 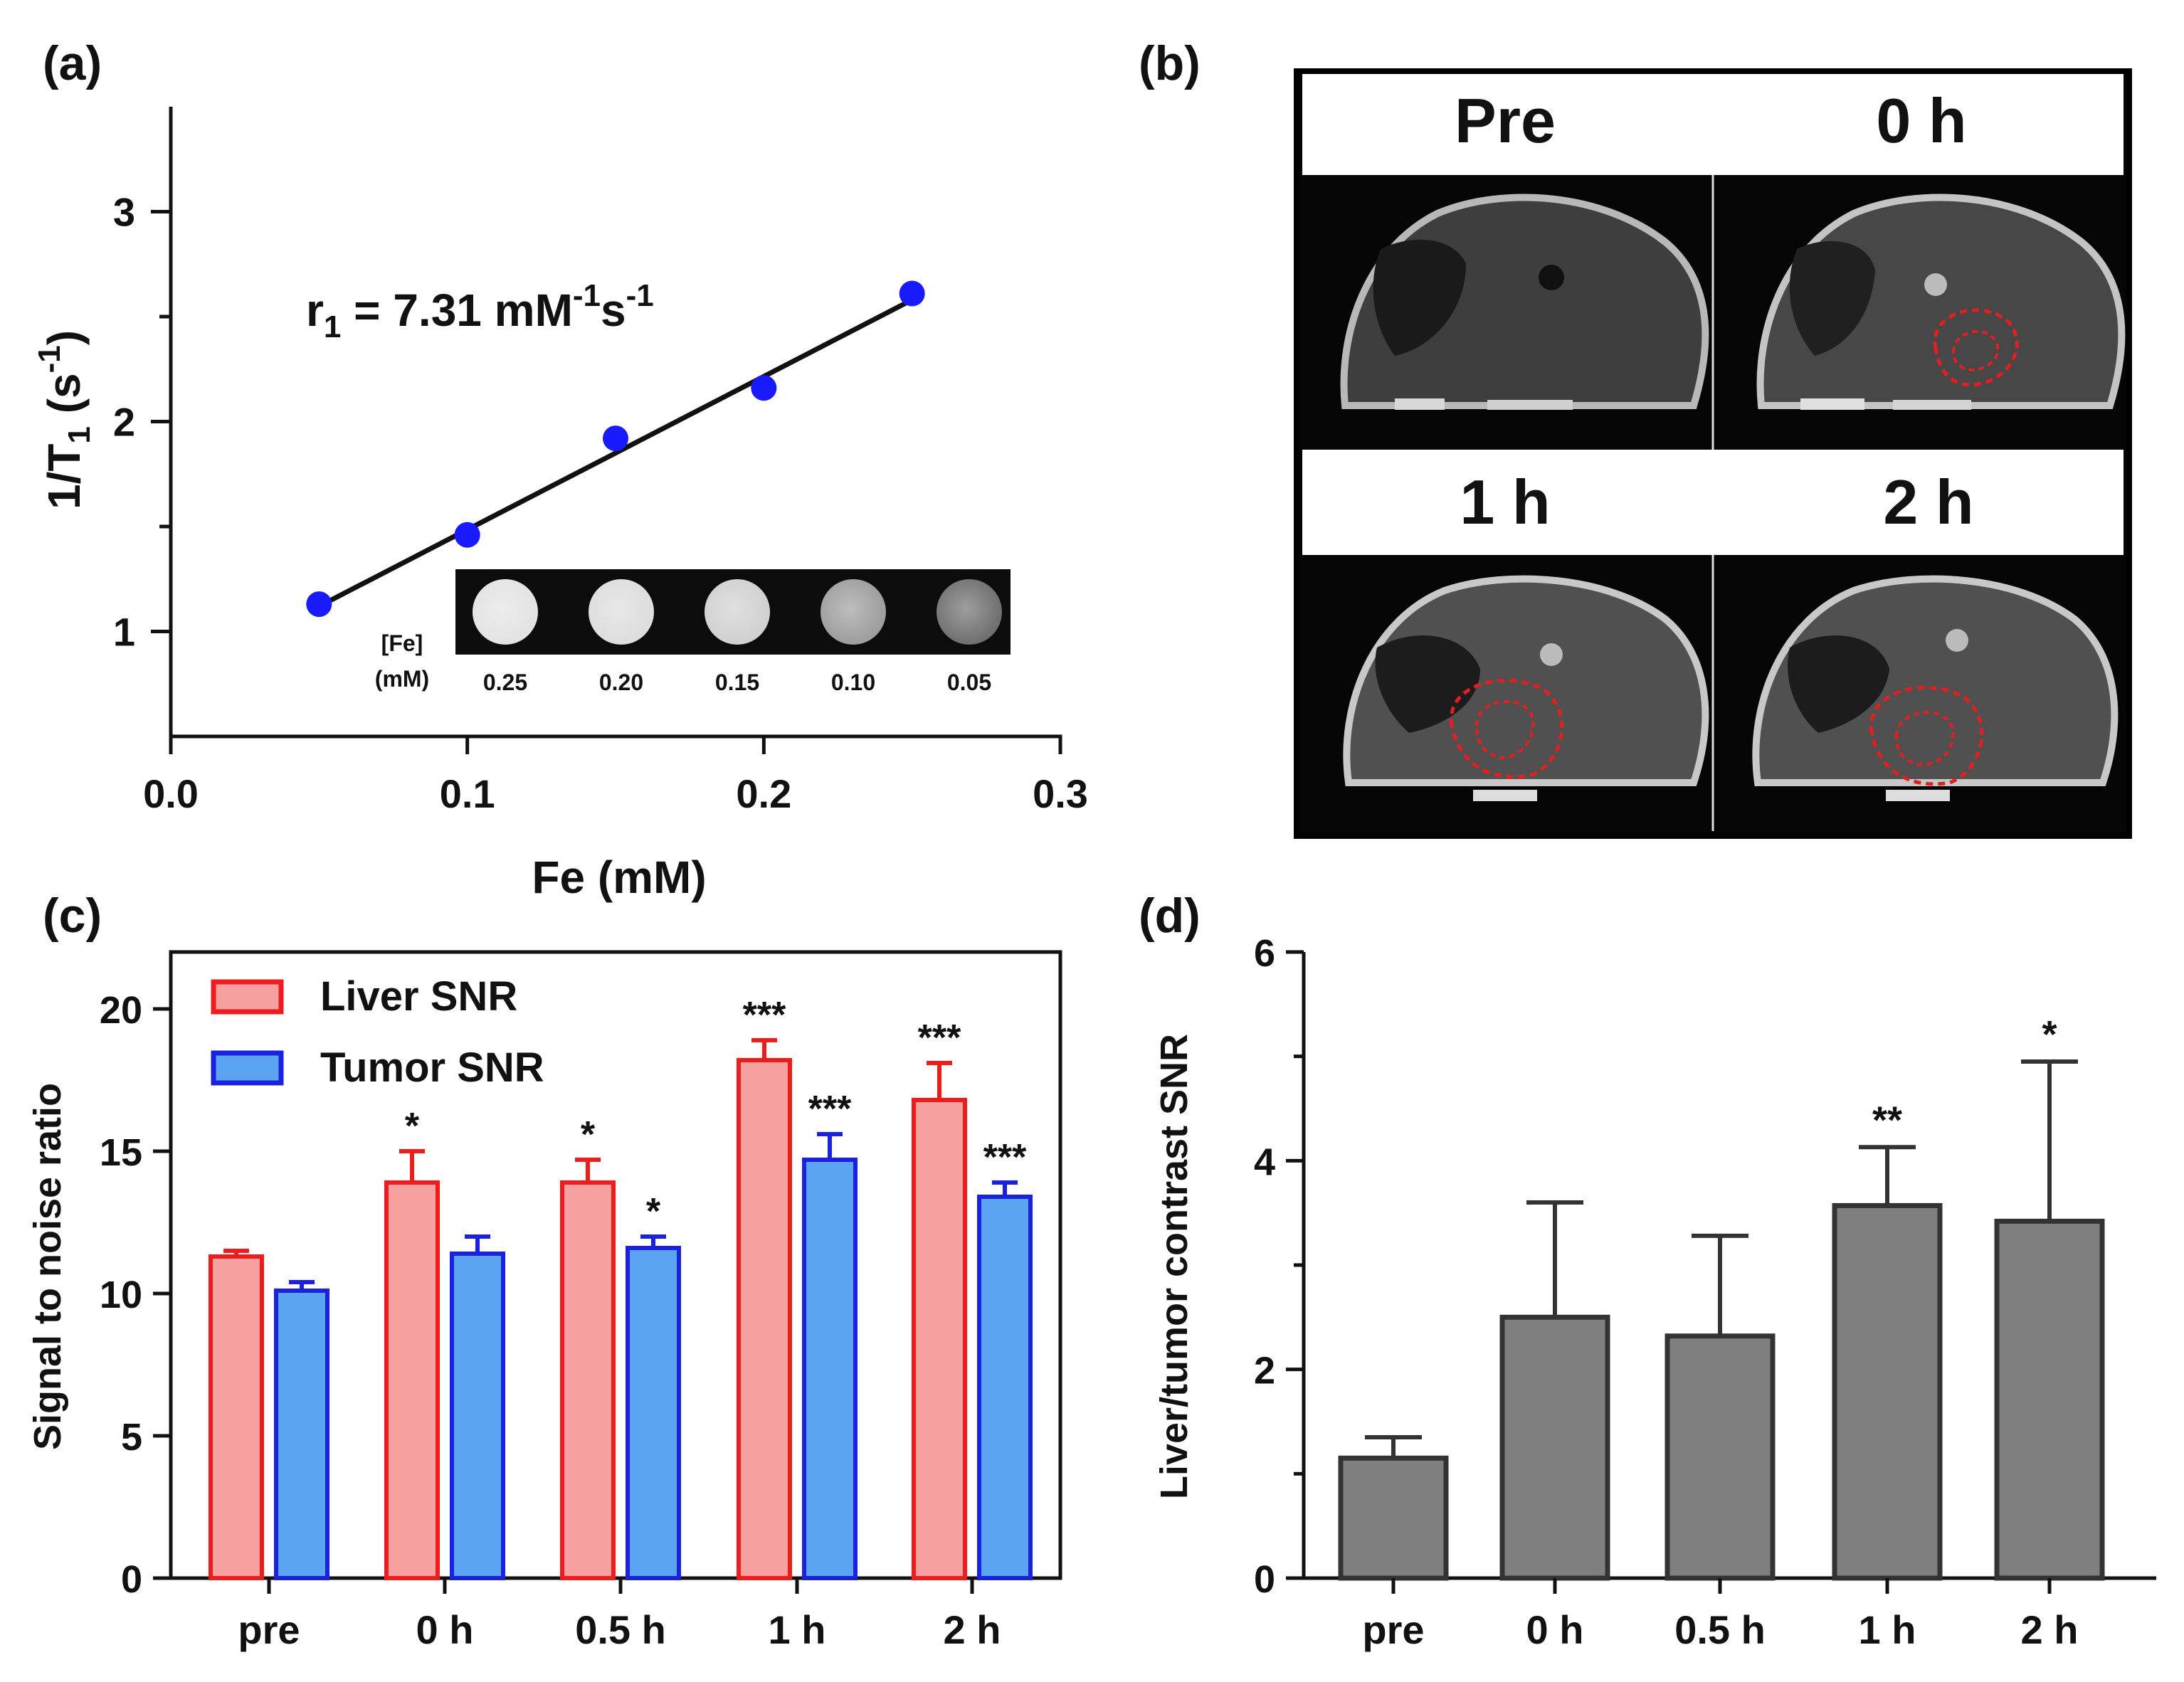 I want to click on phantom-label: 0.05, so click(x=969, y=683).